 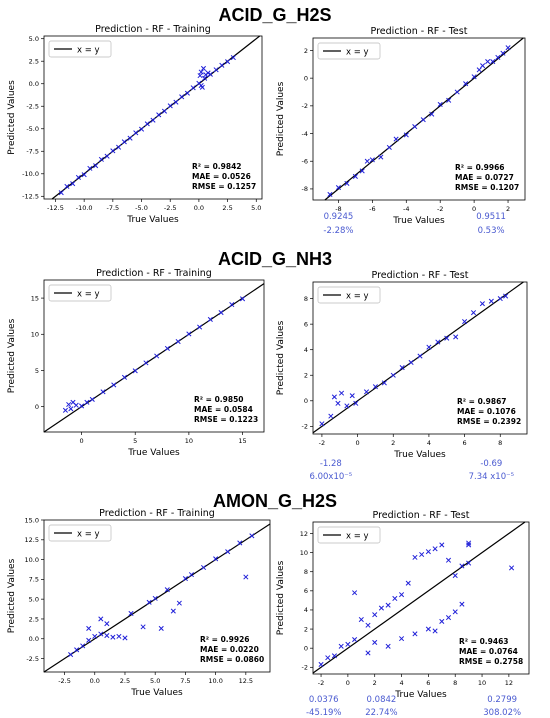 I want to click on plot-frame, so click(x=421, y=598).